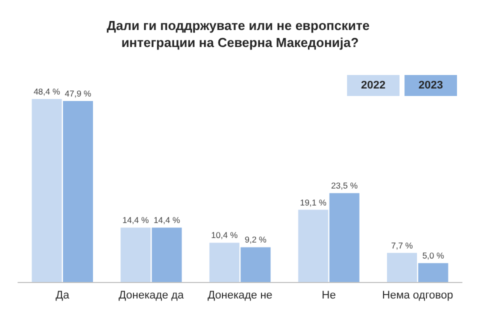 This screenshot has width=480, height=320. Describe the element at coordinates (151, 296) in the screenshot. I see `x-tick-label: Донекаде да` at that location.